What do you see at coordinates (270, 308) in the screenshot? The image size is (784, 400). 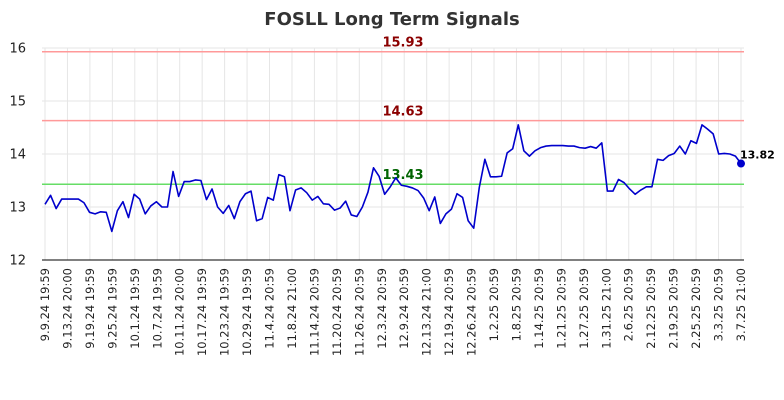 I see `x-tick-label: 11.4.24 20:59` at bounding box center [270, 308].